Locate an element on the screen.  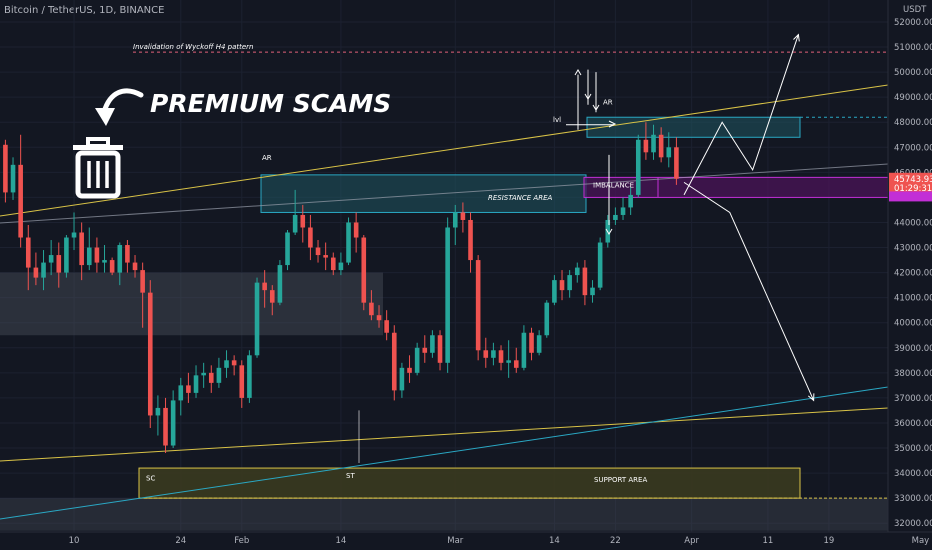
projection-down-arrowhead is located at coordinates (811, 397).